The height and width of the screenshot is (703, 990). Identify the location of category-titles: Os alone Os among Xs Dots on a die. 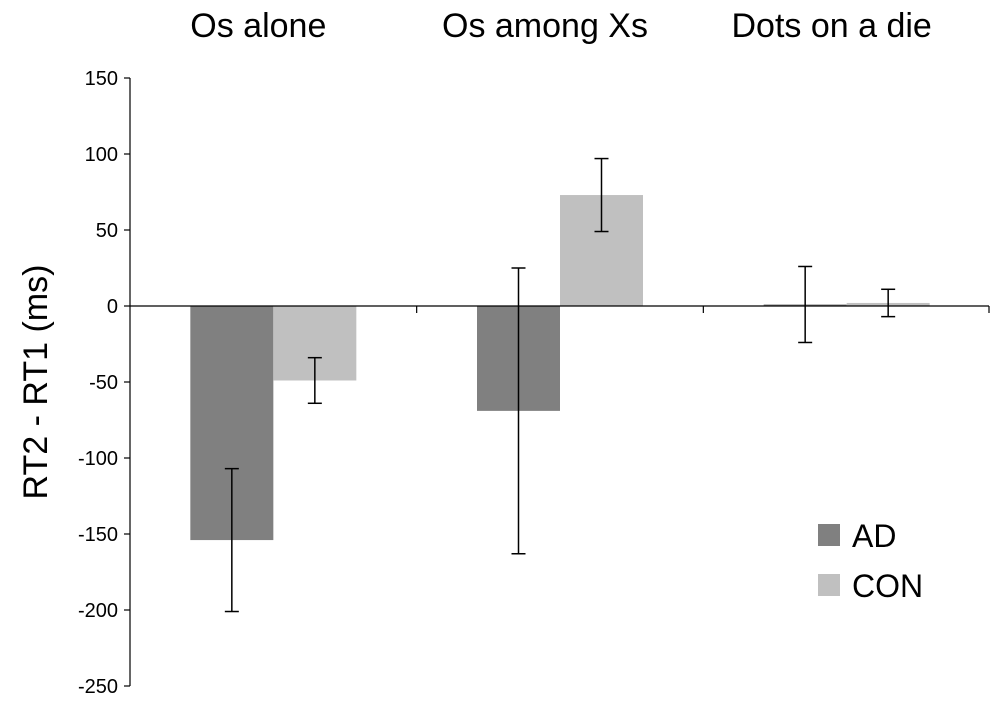
(561, 26).